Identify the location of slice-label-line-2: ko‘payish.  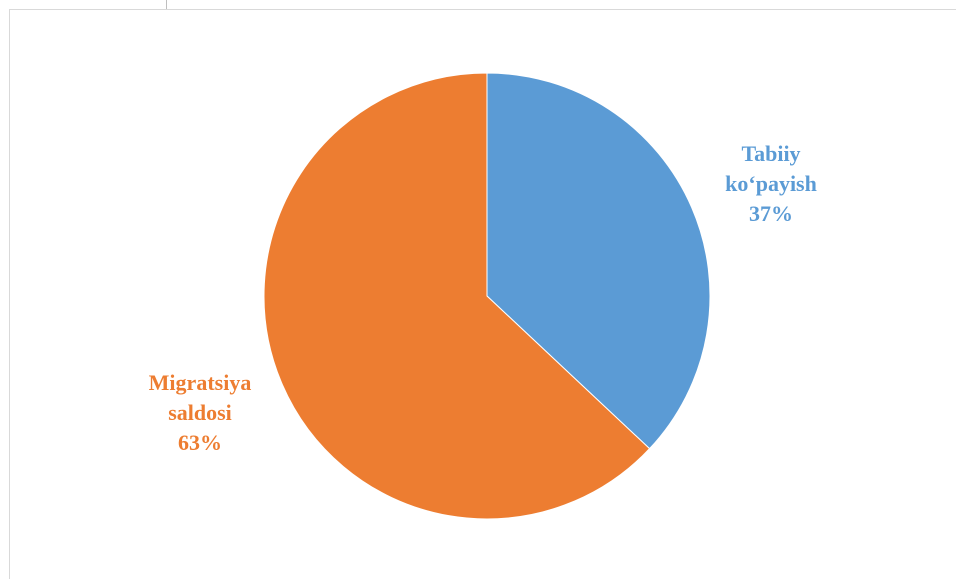
(771, 183).